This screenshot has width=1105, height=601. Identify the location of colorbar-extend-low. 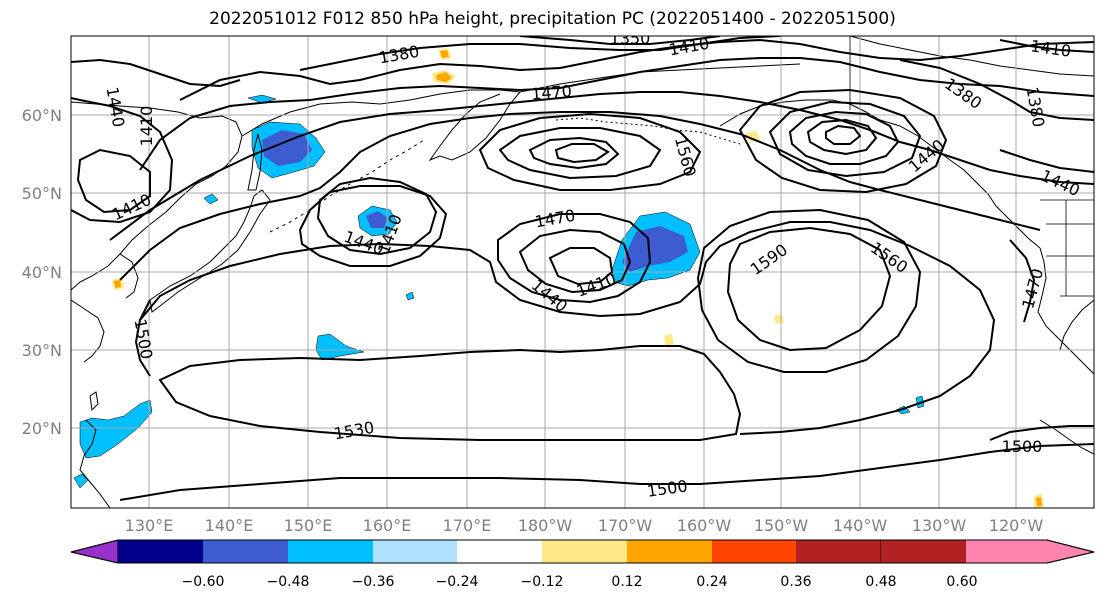
(94, 551).